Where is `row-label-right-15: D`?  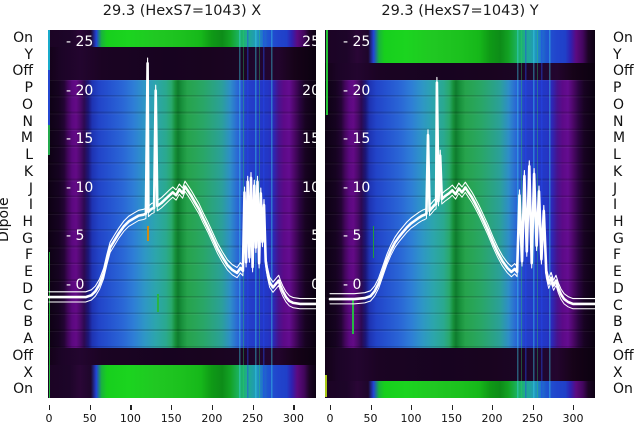
row-label-right-15: D is located at coordinates (618, 288).